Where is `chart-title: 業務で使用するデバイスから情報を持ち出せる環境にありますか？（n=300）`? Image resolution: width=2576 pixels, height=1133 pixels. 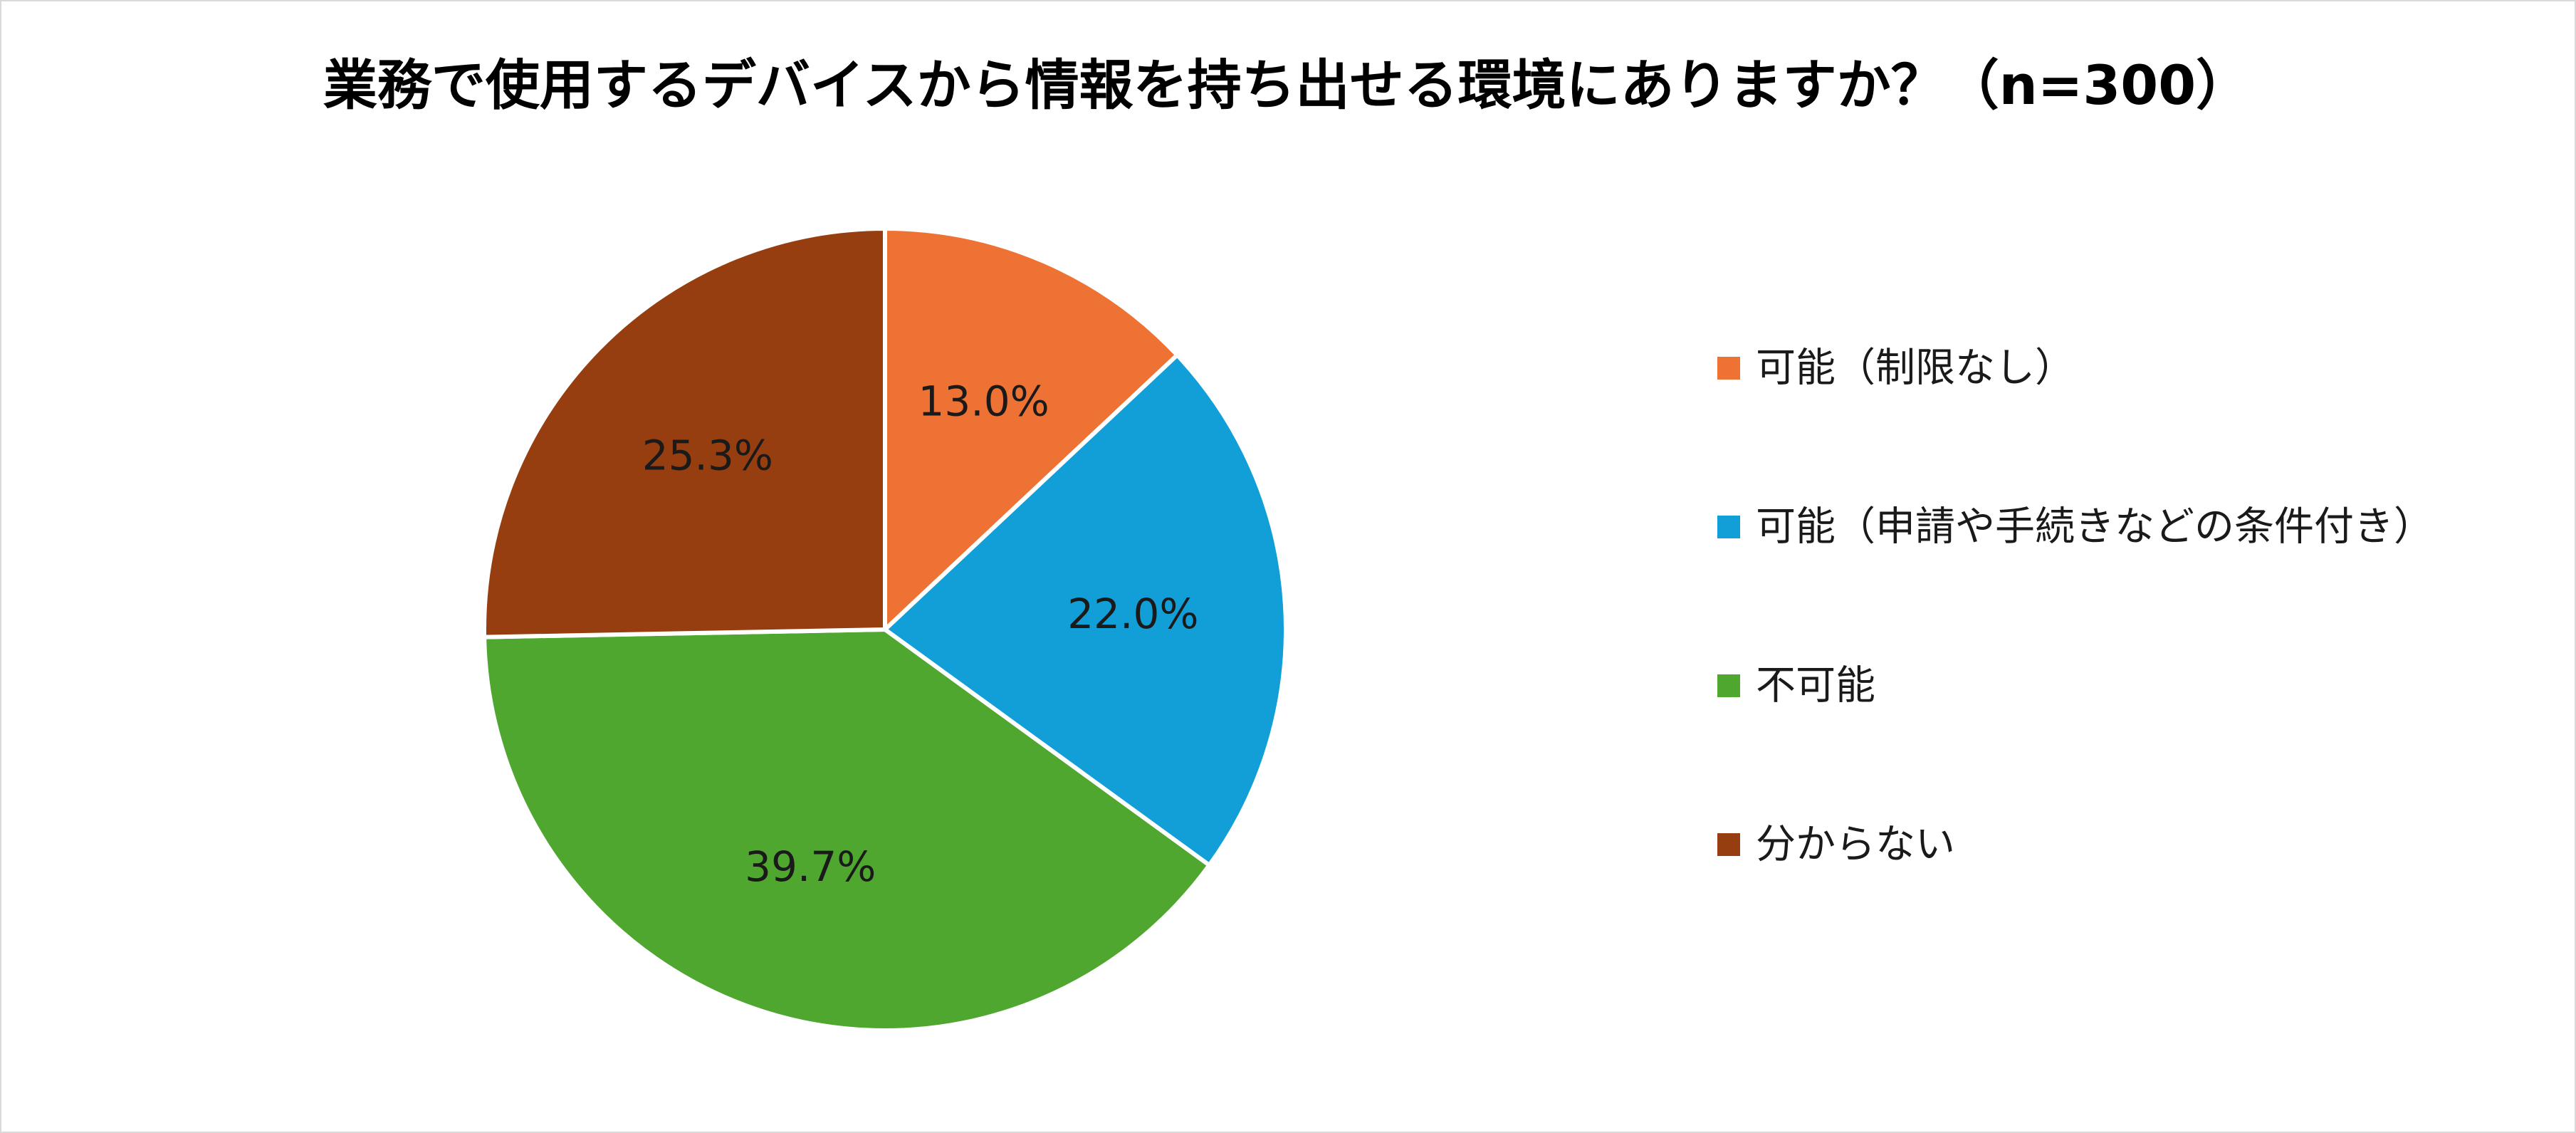
chart-title: 業務で使用するデバイスから情報を持ち出せる環境にありますか？（n=300） is located at coordinates (1287, 85).